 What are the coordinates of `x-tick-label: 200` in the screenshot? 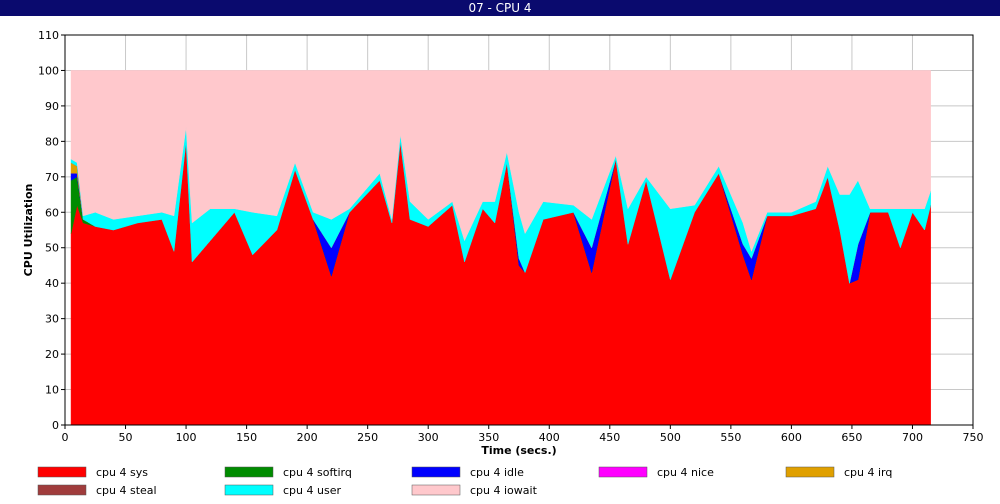 It's located at (307, 437).